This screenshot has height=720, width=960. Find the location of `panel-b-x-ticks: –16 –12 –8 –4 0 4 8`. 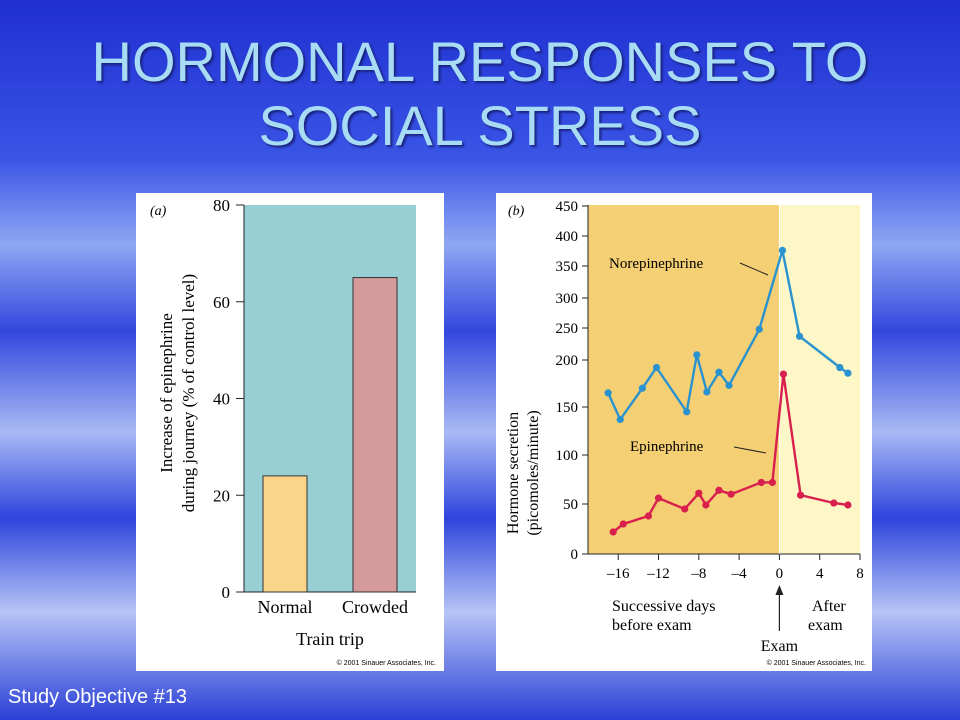

panel-b-x-ticks: –16 –12 –8 –4 0 4 8 is located at coordinates (735, 568).